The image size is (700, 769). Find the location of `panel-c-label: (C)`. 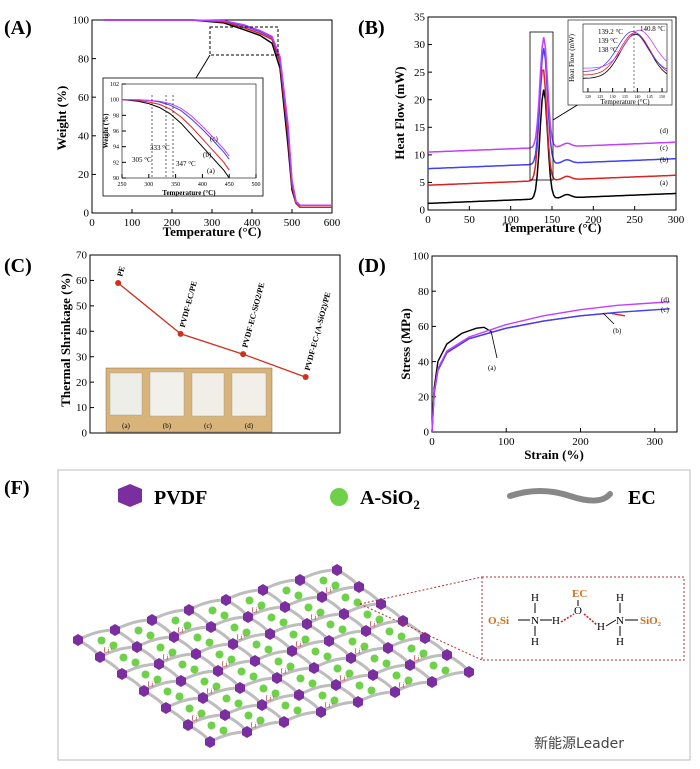

panel-c-label: (C) is located at coordinates (18, 266).